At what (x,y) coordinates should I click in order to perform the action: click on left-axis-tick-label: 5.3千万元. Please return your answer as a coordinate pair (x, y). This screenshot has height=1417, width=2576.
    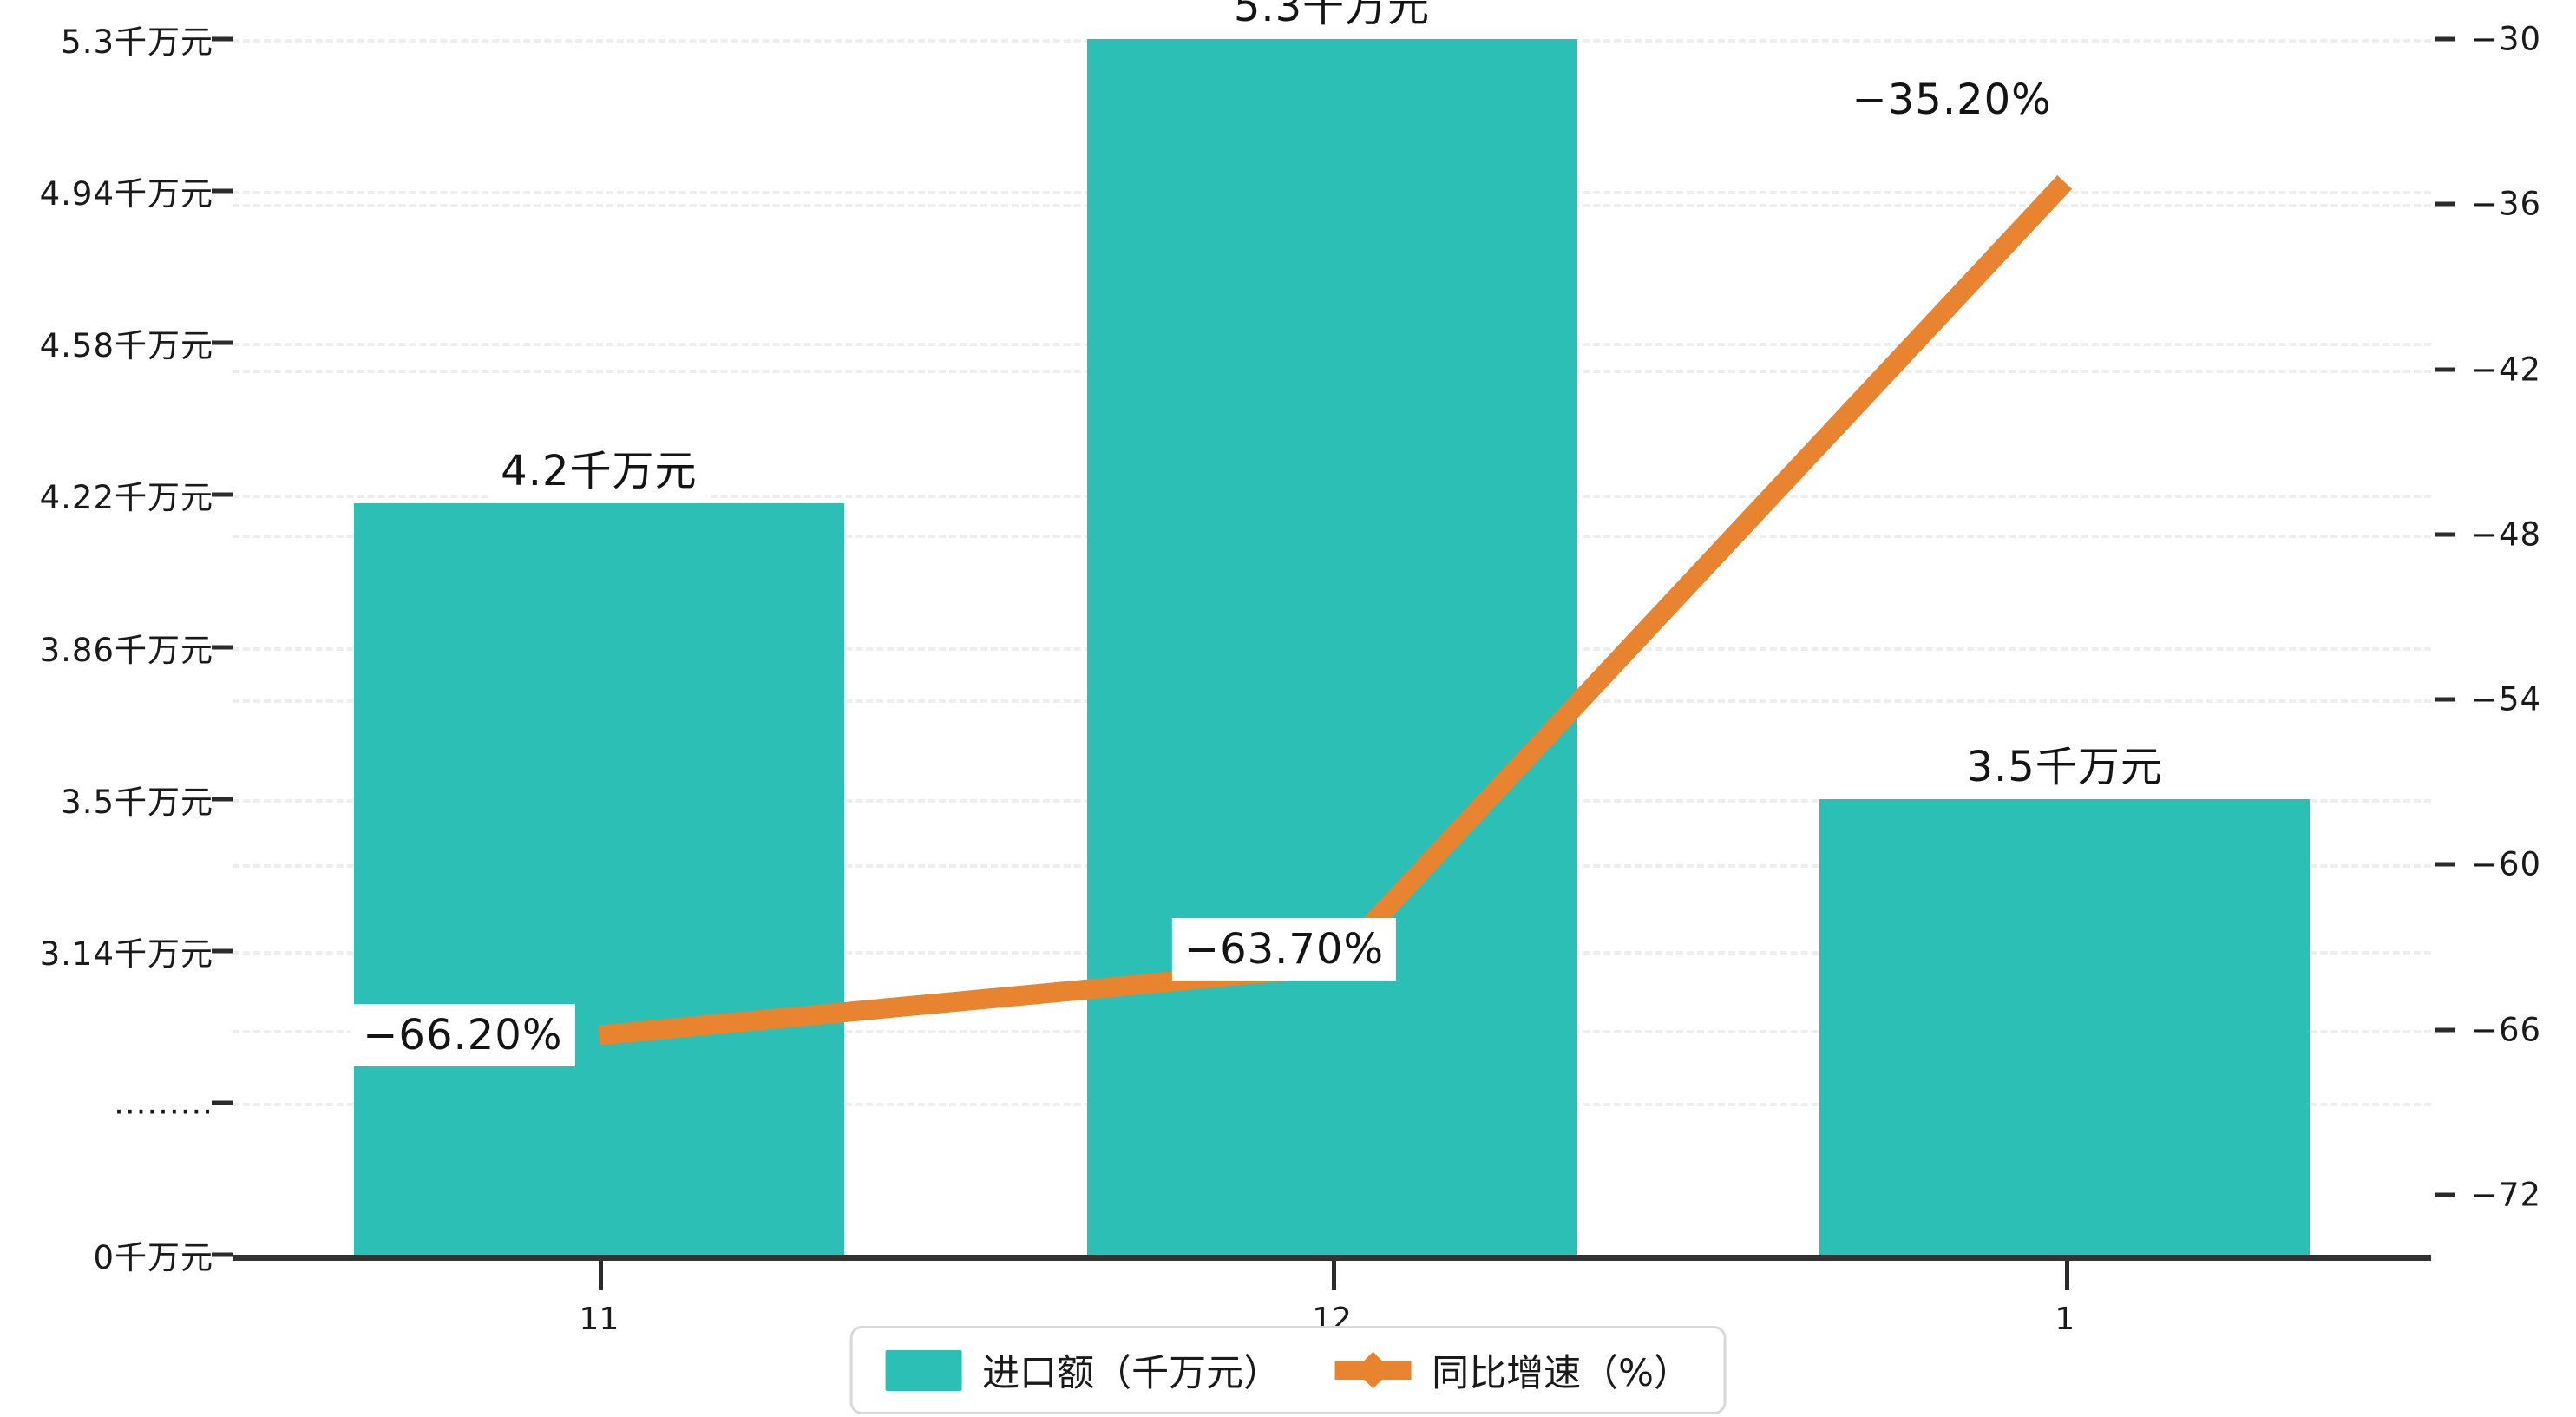
    Looking at the image, I should click on (137, 42).